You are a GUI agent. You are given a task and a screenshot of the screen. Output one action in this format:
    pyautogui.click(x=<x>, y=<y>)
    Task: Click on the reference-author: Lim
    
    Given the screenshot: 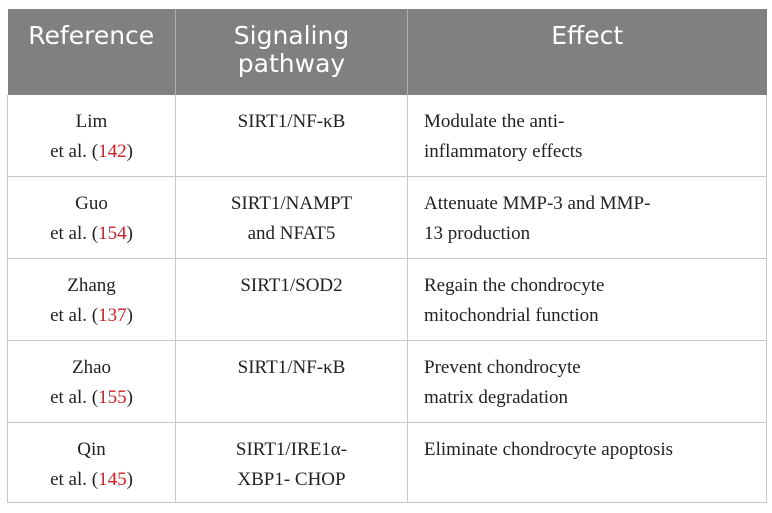 What is the action you would take?
    pyautogui.click(x=91, y=121)
    